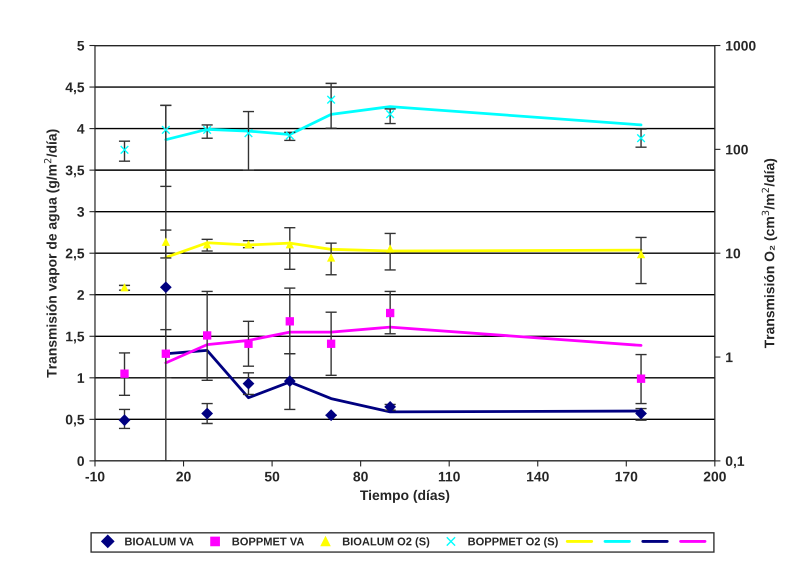  Describe the element at coordinates (741, 45) in the screenshot. I see `y2-tick-label: 1000` at that location.